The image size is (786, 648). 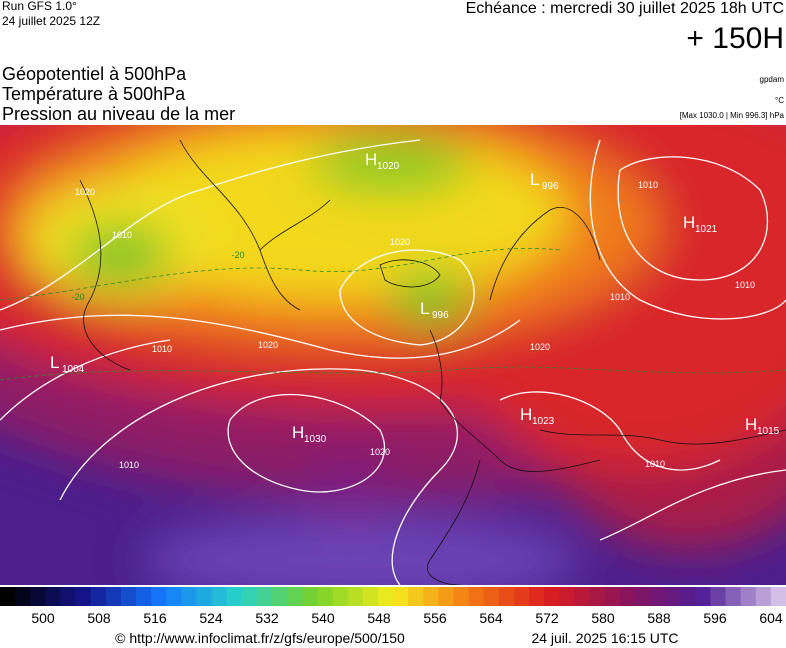 I want to click on lead-time: + 150H, so click(x=735, y=38).